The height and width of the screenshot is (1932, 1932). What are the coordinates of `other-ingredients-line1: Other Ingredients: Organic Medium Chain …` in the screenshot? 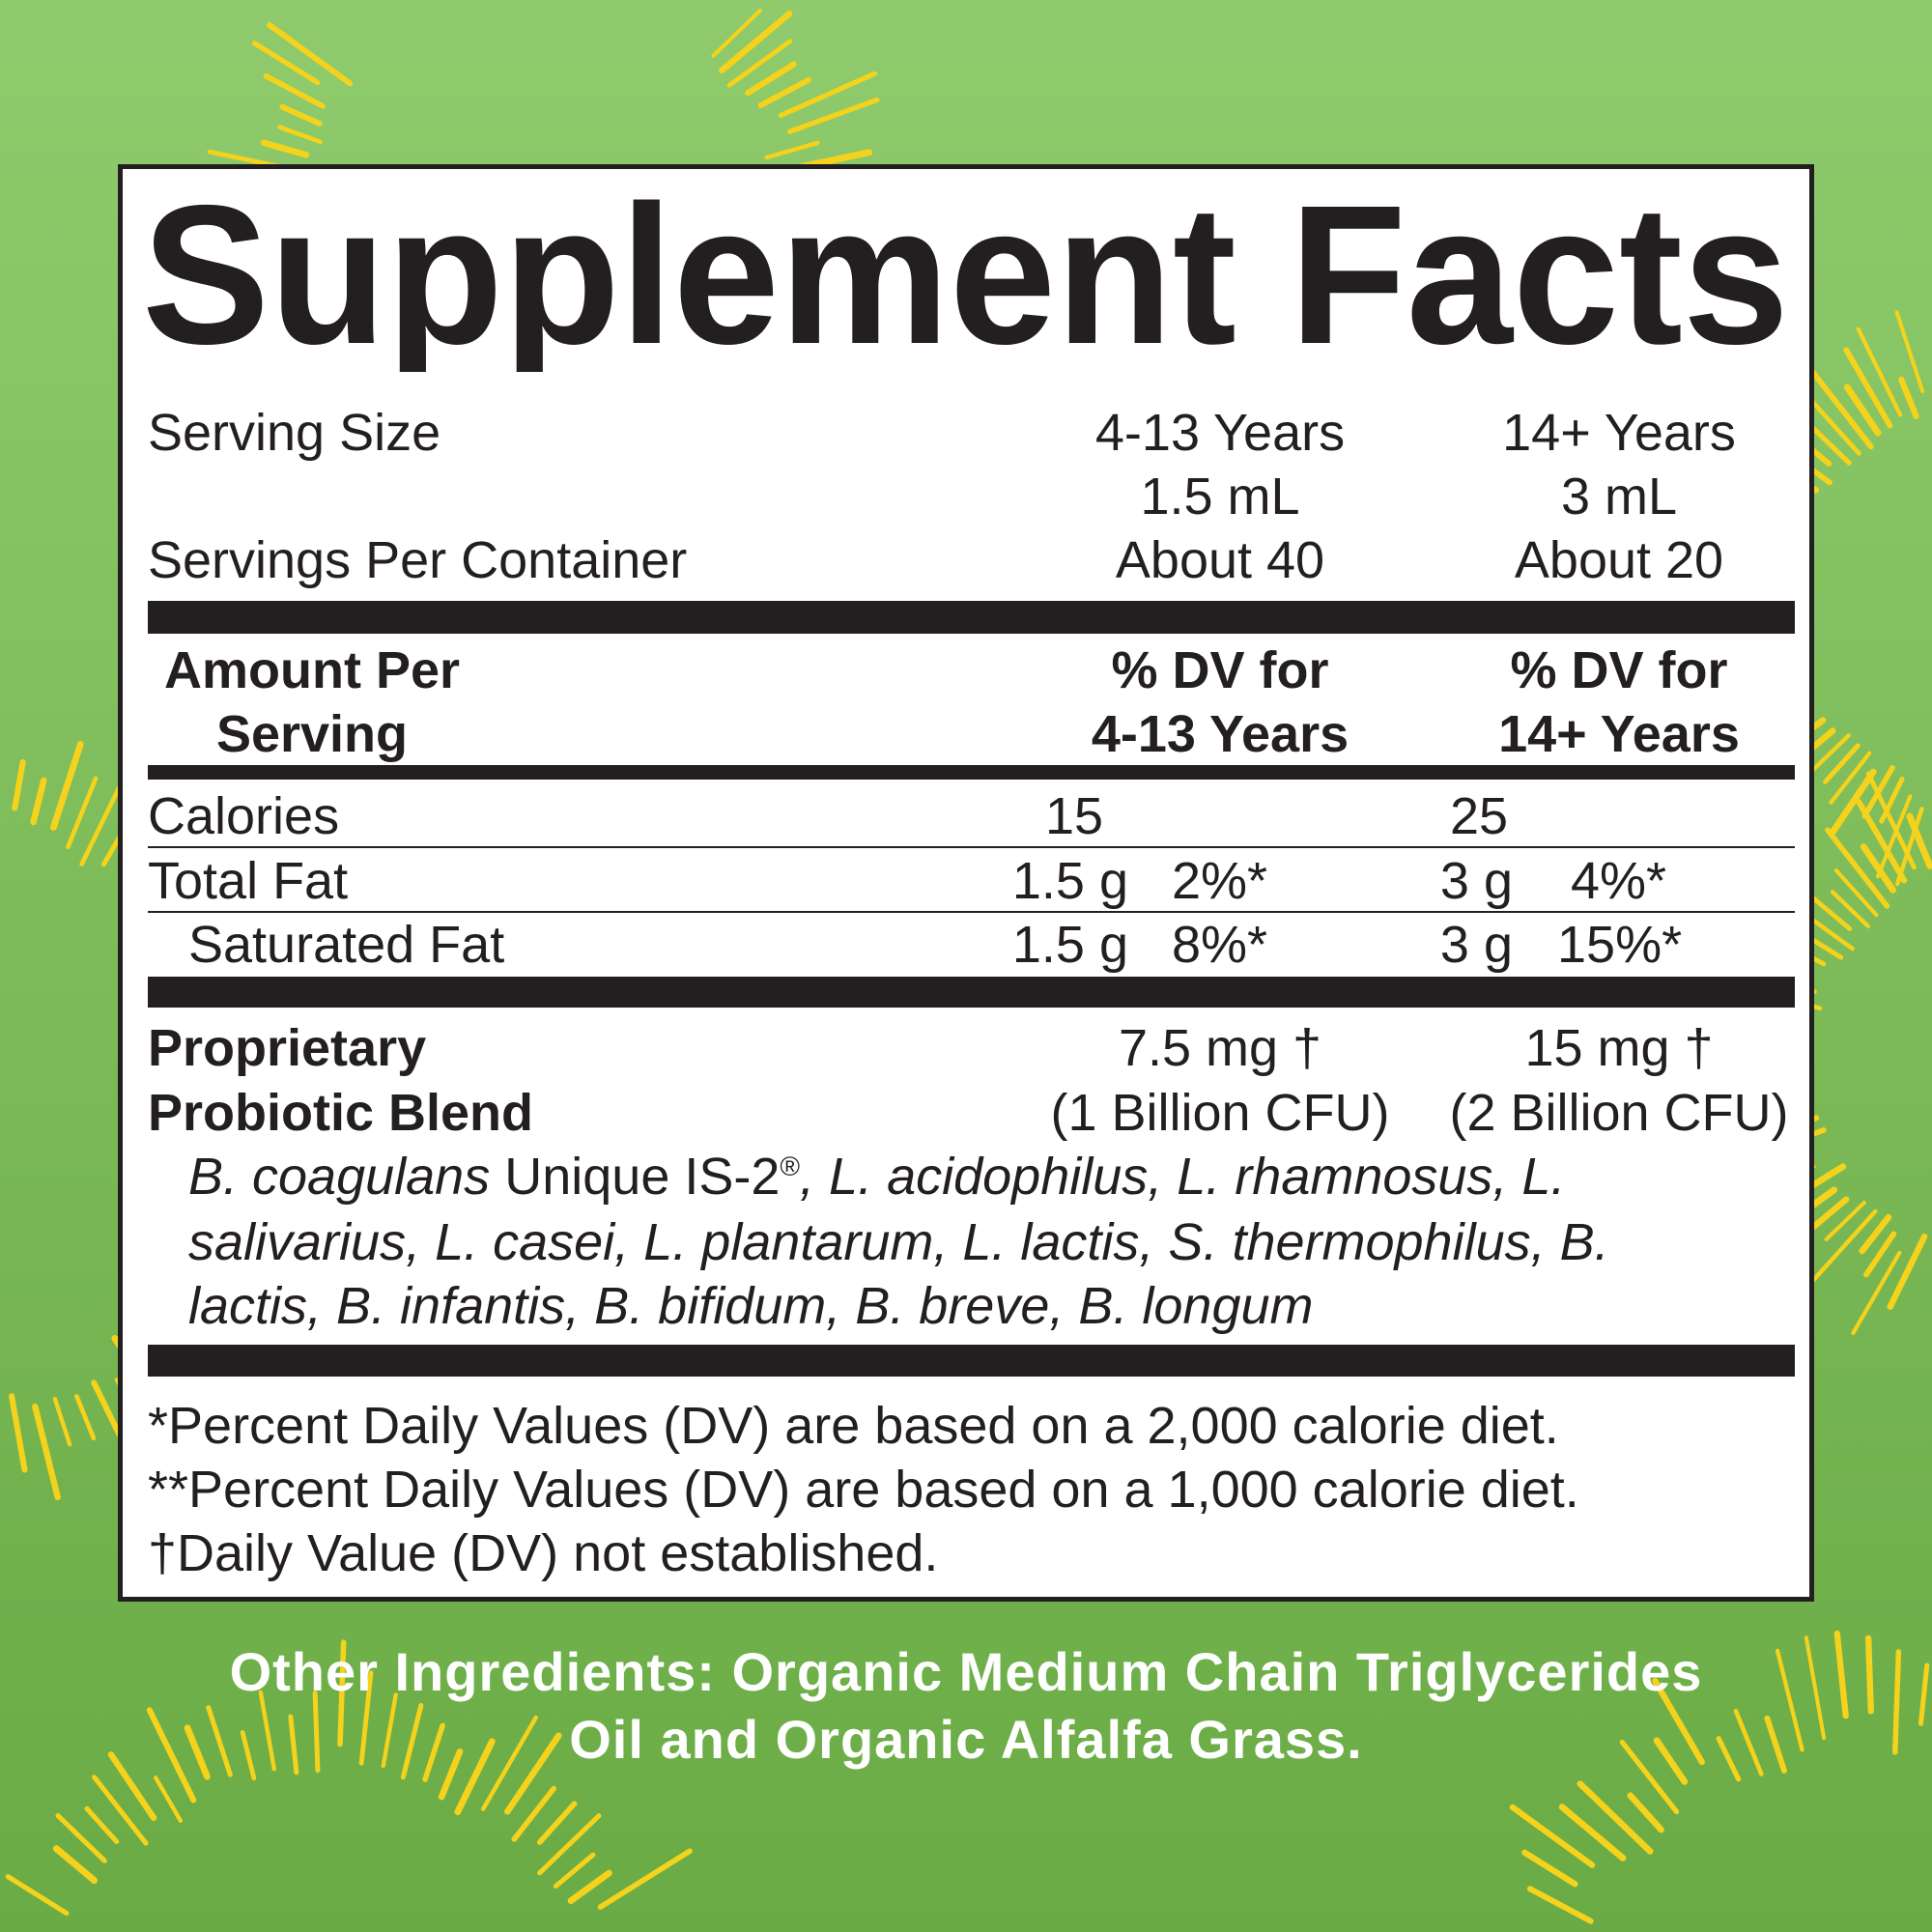 It's located at (966, 1671).